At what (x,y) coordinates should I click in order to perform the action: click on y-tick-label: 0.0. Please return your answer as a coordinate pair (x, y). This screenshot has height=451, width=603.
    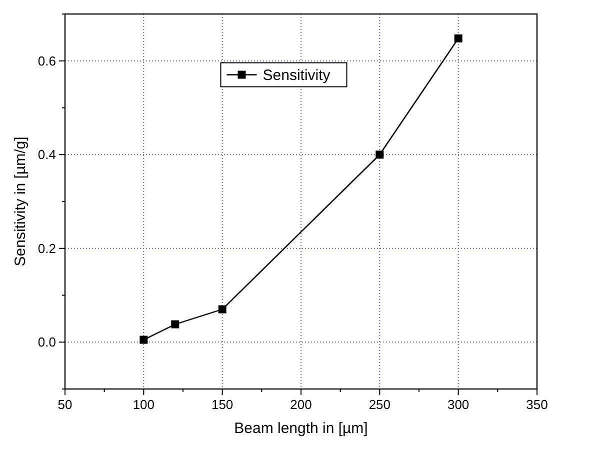
    Looking at the image, I should click on (47, 342).